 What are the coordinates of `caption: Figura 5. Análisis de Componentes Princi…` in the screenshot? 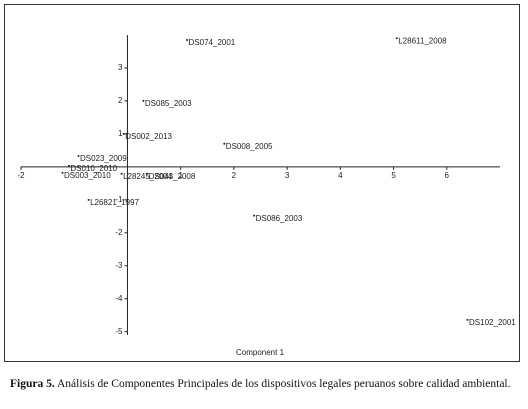 It's located at (262, 384).